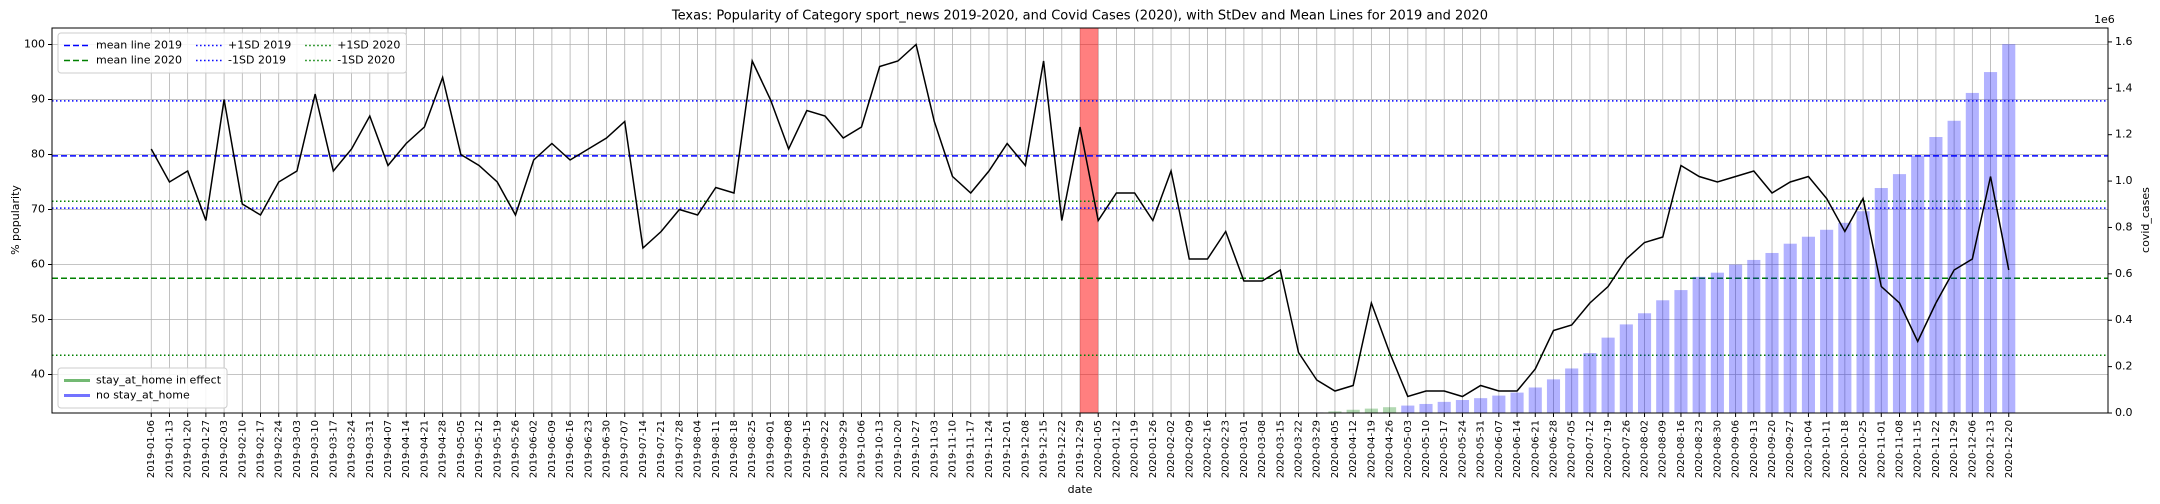 The width and height of the screenshot is (2160, 504). Describe the element at coordinates (1899, 449) in the screenshot. I see `x-tick-label: 2020-11-08` at that location.